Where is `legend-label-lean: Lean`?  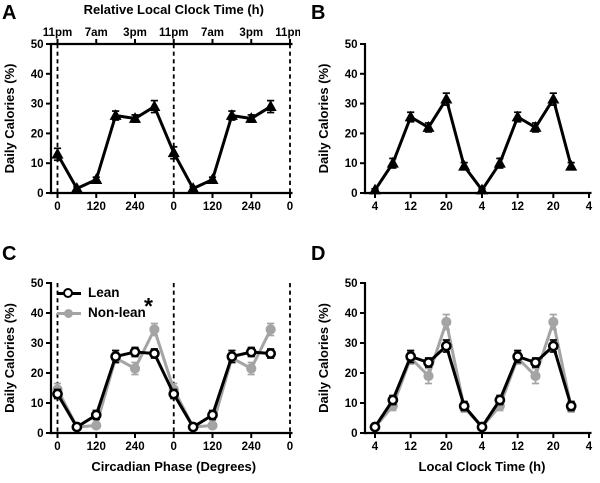 legend-label-lean: Lean is located at coordinates (104, 293).